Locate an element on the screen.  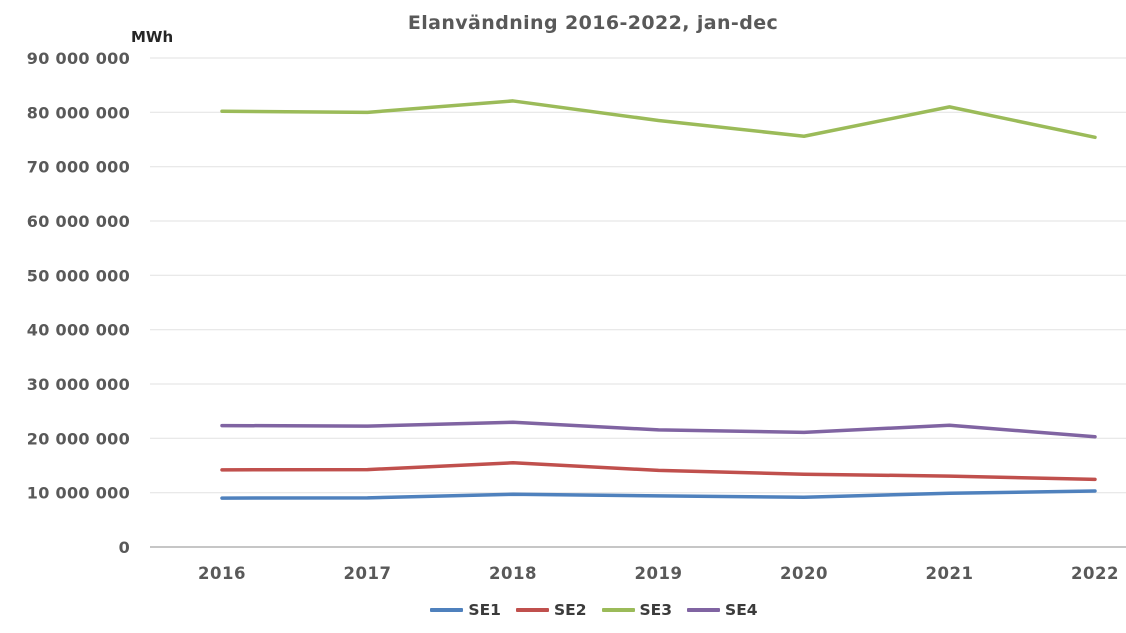
series-line-se2 is located at coordinates (658, 471).